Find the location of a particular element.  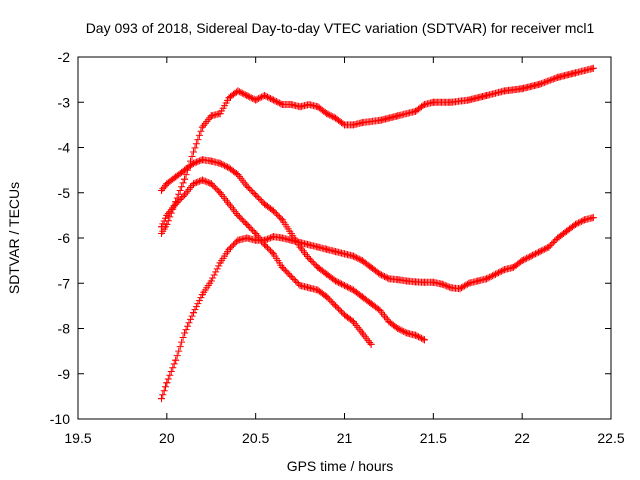

y-axis-label: SDTVAR / TECUs is located at coordinates (14, 238).